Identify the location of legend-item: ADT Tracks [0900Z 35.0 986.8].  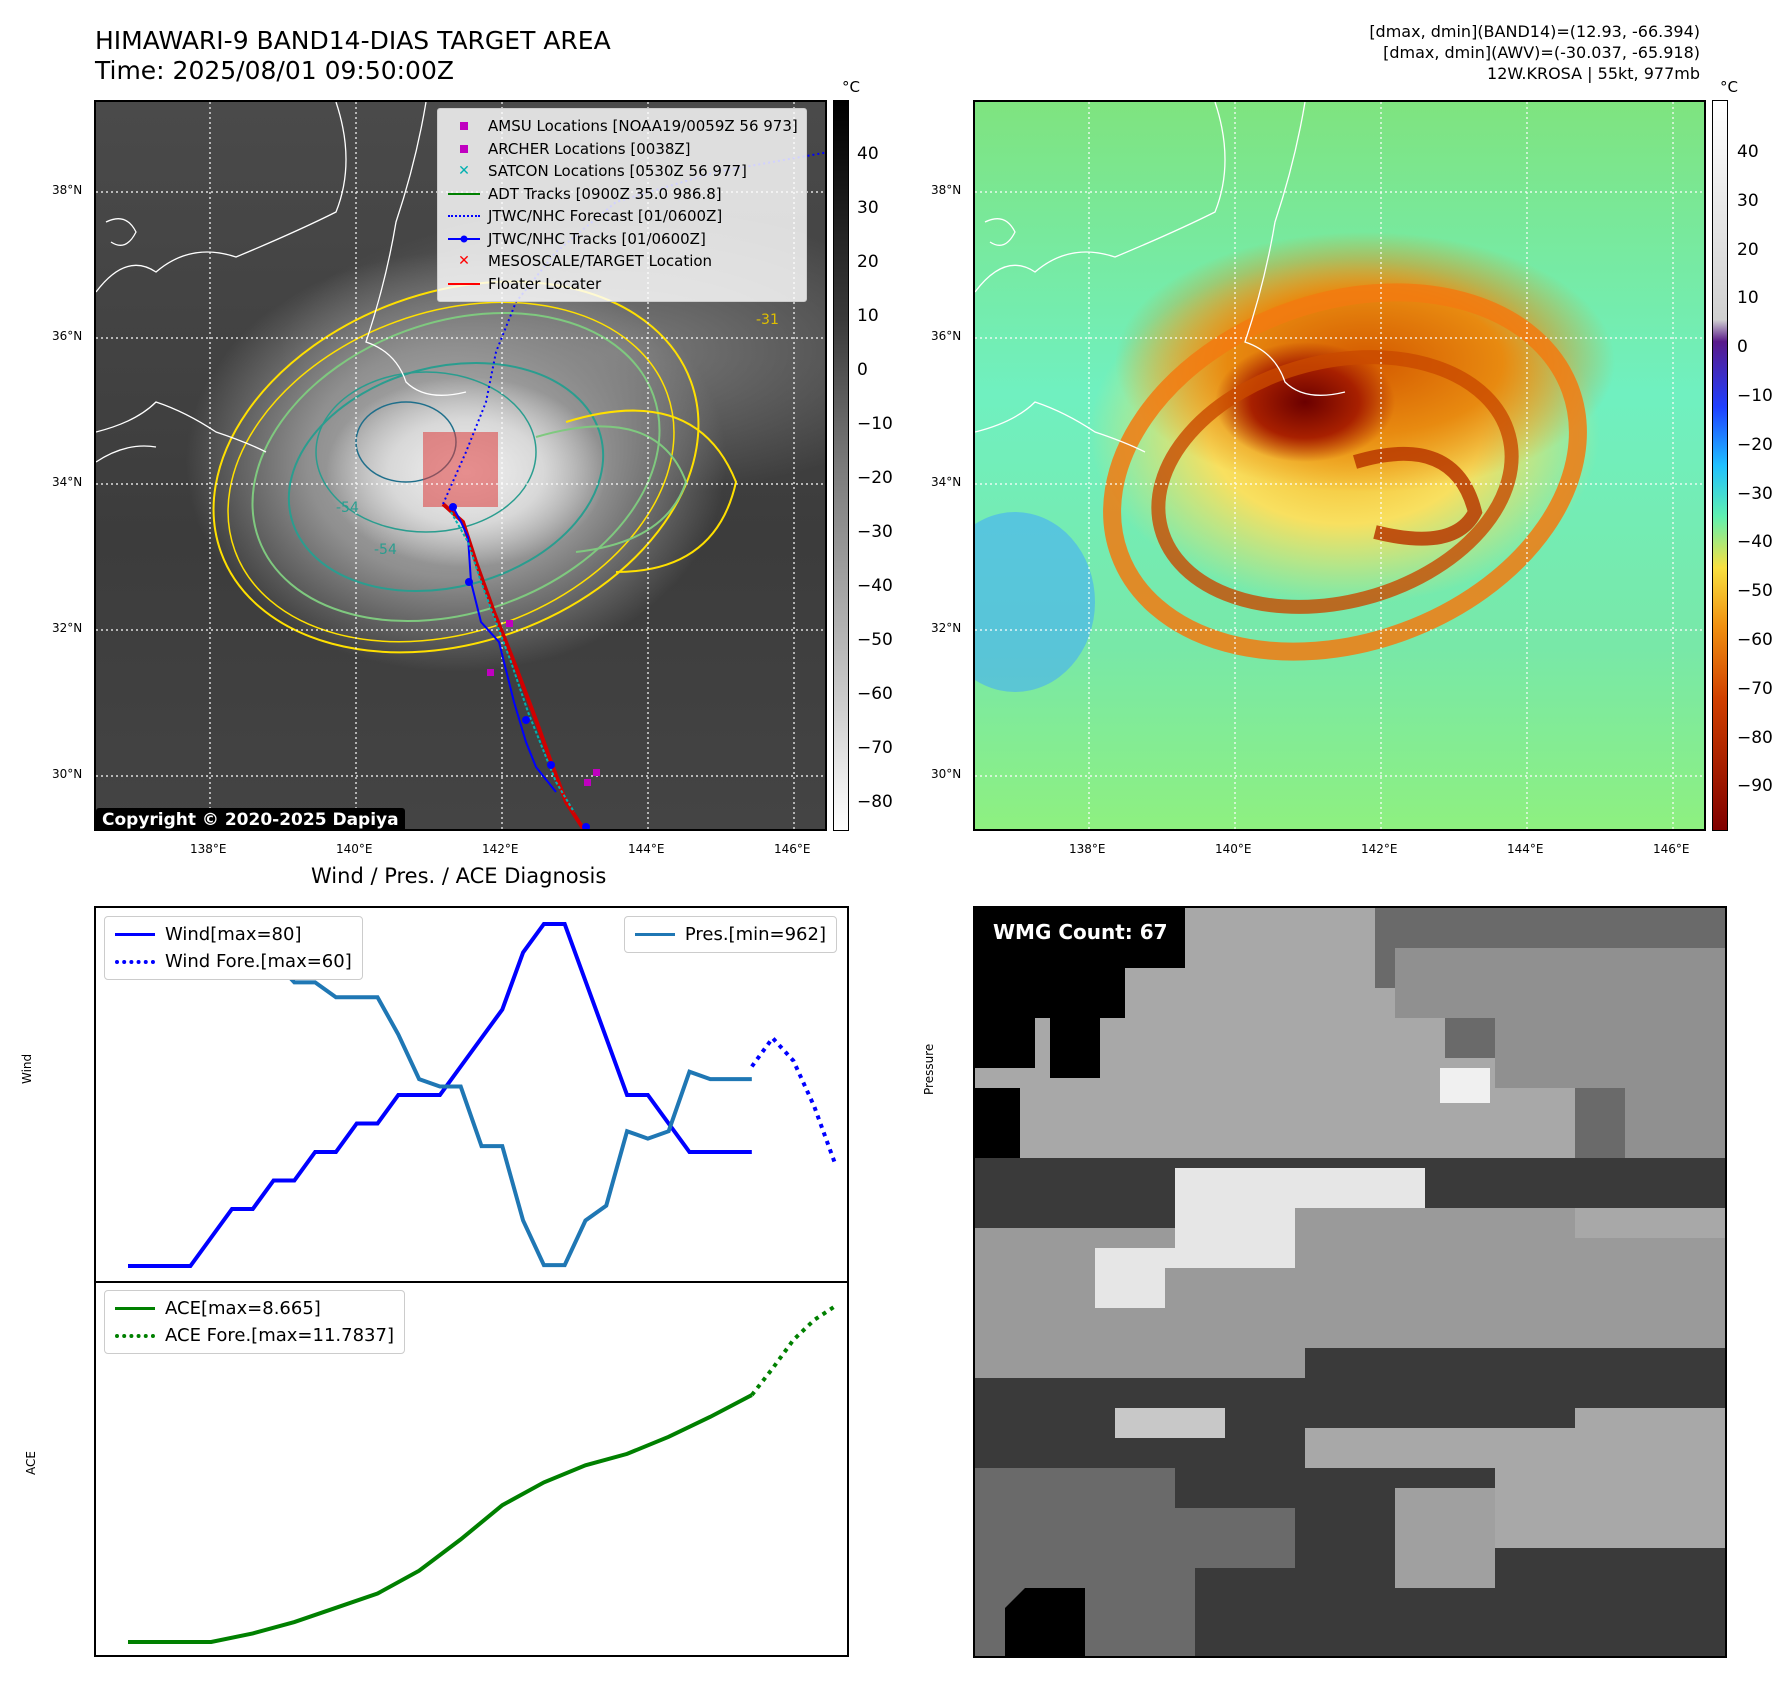
(622, 194).